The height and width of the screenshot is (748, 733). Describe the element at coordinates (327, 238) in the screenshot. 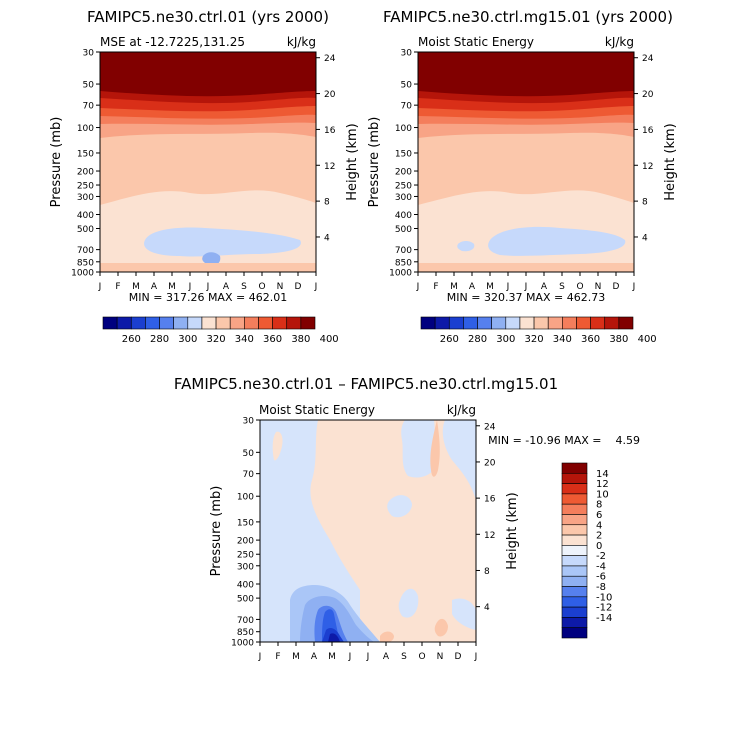

I see `y2-tick-label: 4` at that location.